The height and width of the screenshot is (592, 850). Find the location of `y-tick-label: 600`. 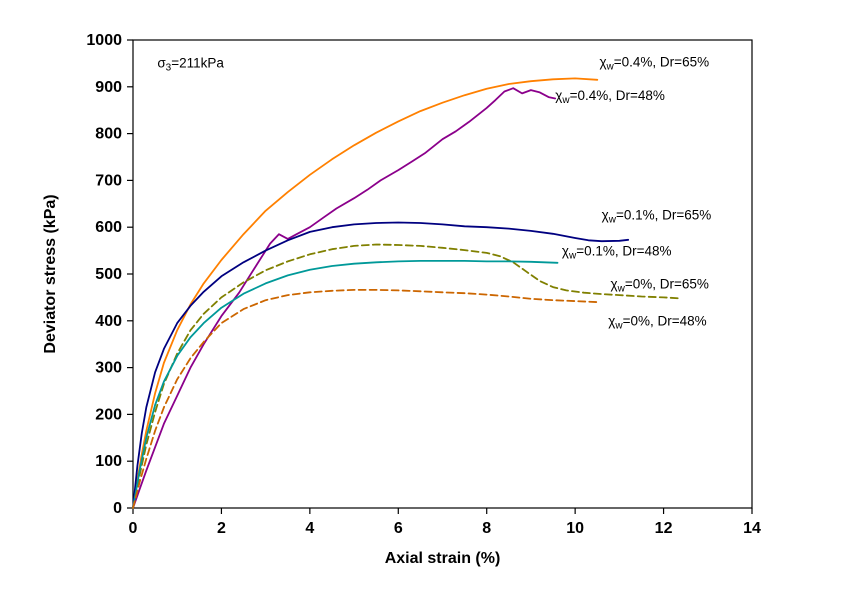

y-tick-label: 600 is located at coordinates (108, 227).